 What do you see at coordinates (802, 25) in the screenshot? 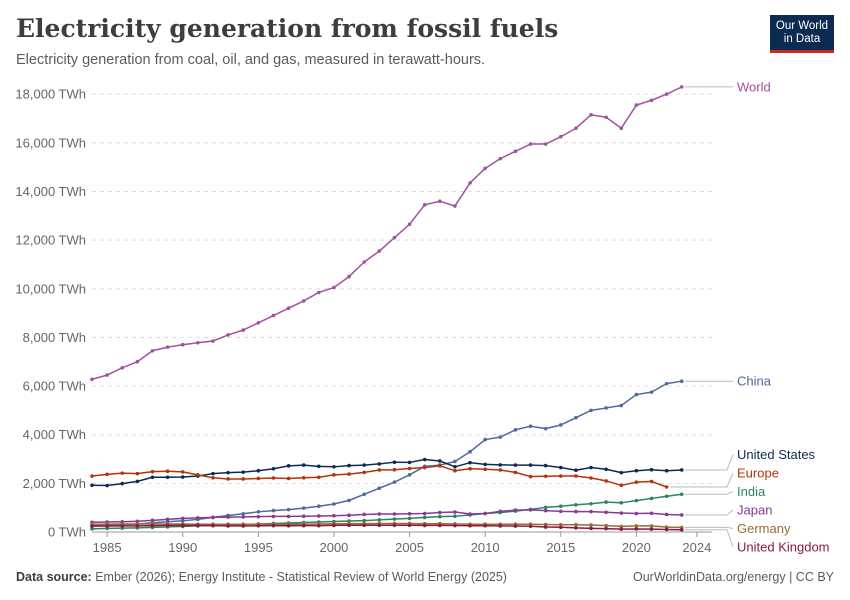
I see `logo-line-1: Our World` at bounding box center [802, 25].